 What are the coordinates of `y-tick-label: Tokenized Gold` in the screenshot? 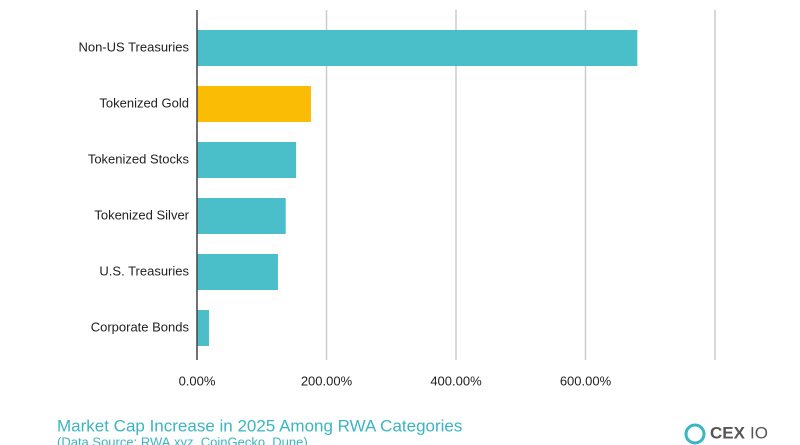 It's located at (144, 102).